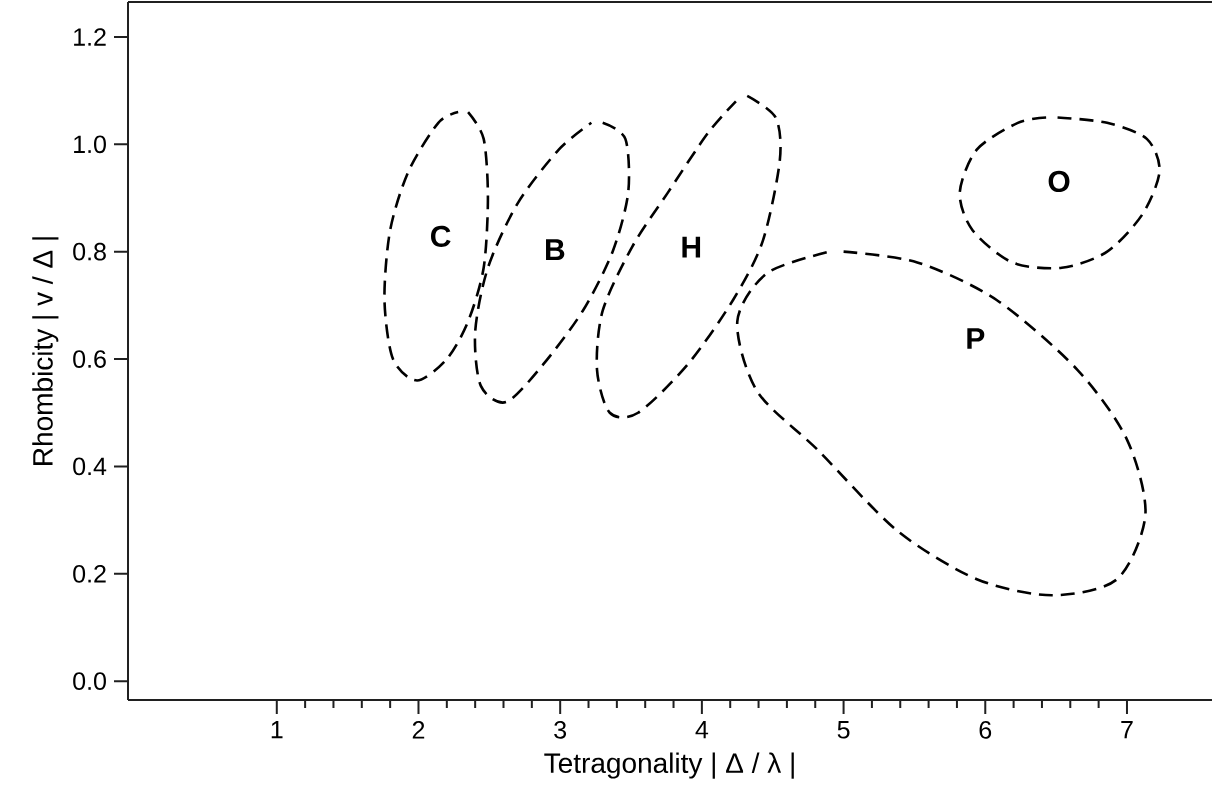 The height and width of the screenshot is (804, 1212). What do you see at coordinates (90, 144) in the screenshot?
I see `y-tick-label: 1.0` at bounding box center [90, 144].